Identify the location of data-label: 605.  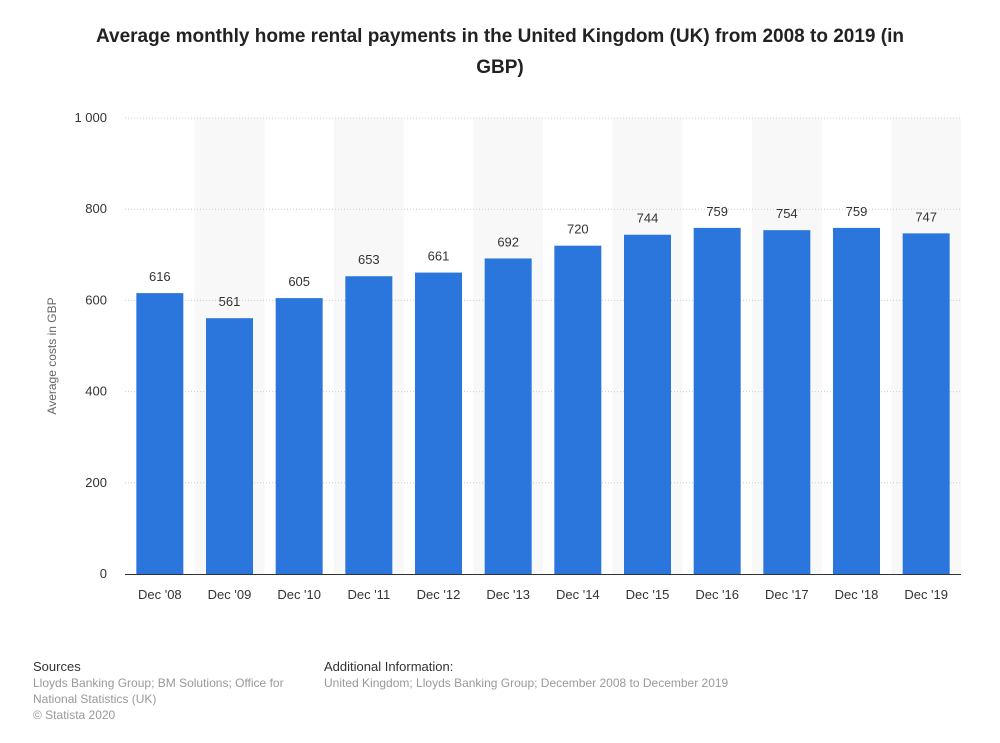
(299, 281).